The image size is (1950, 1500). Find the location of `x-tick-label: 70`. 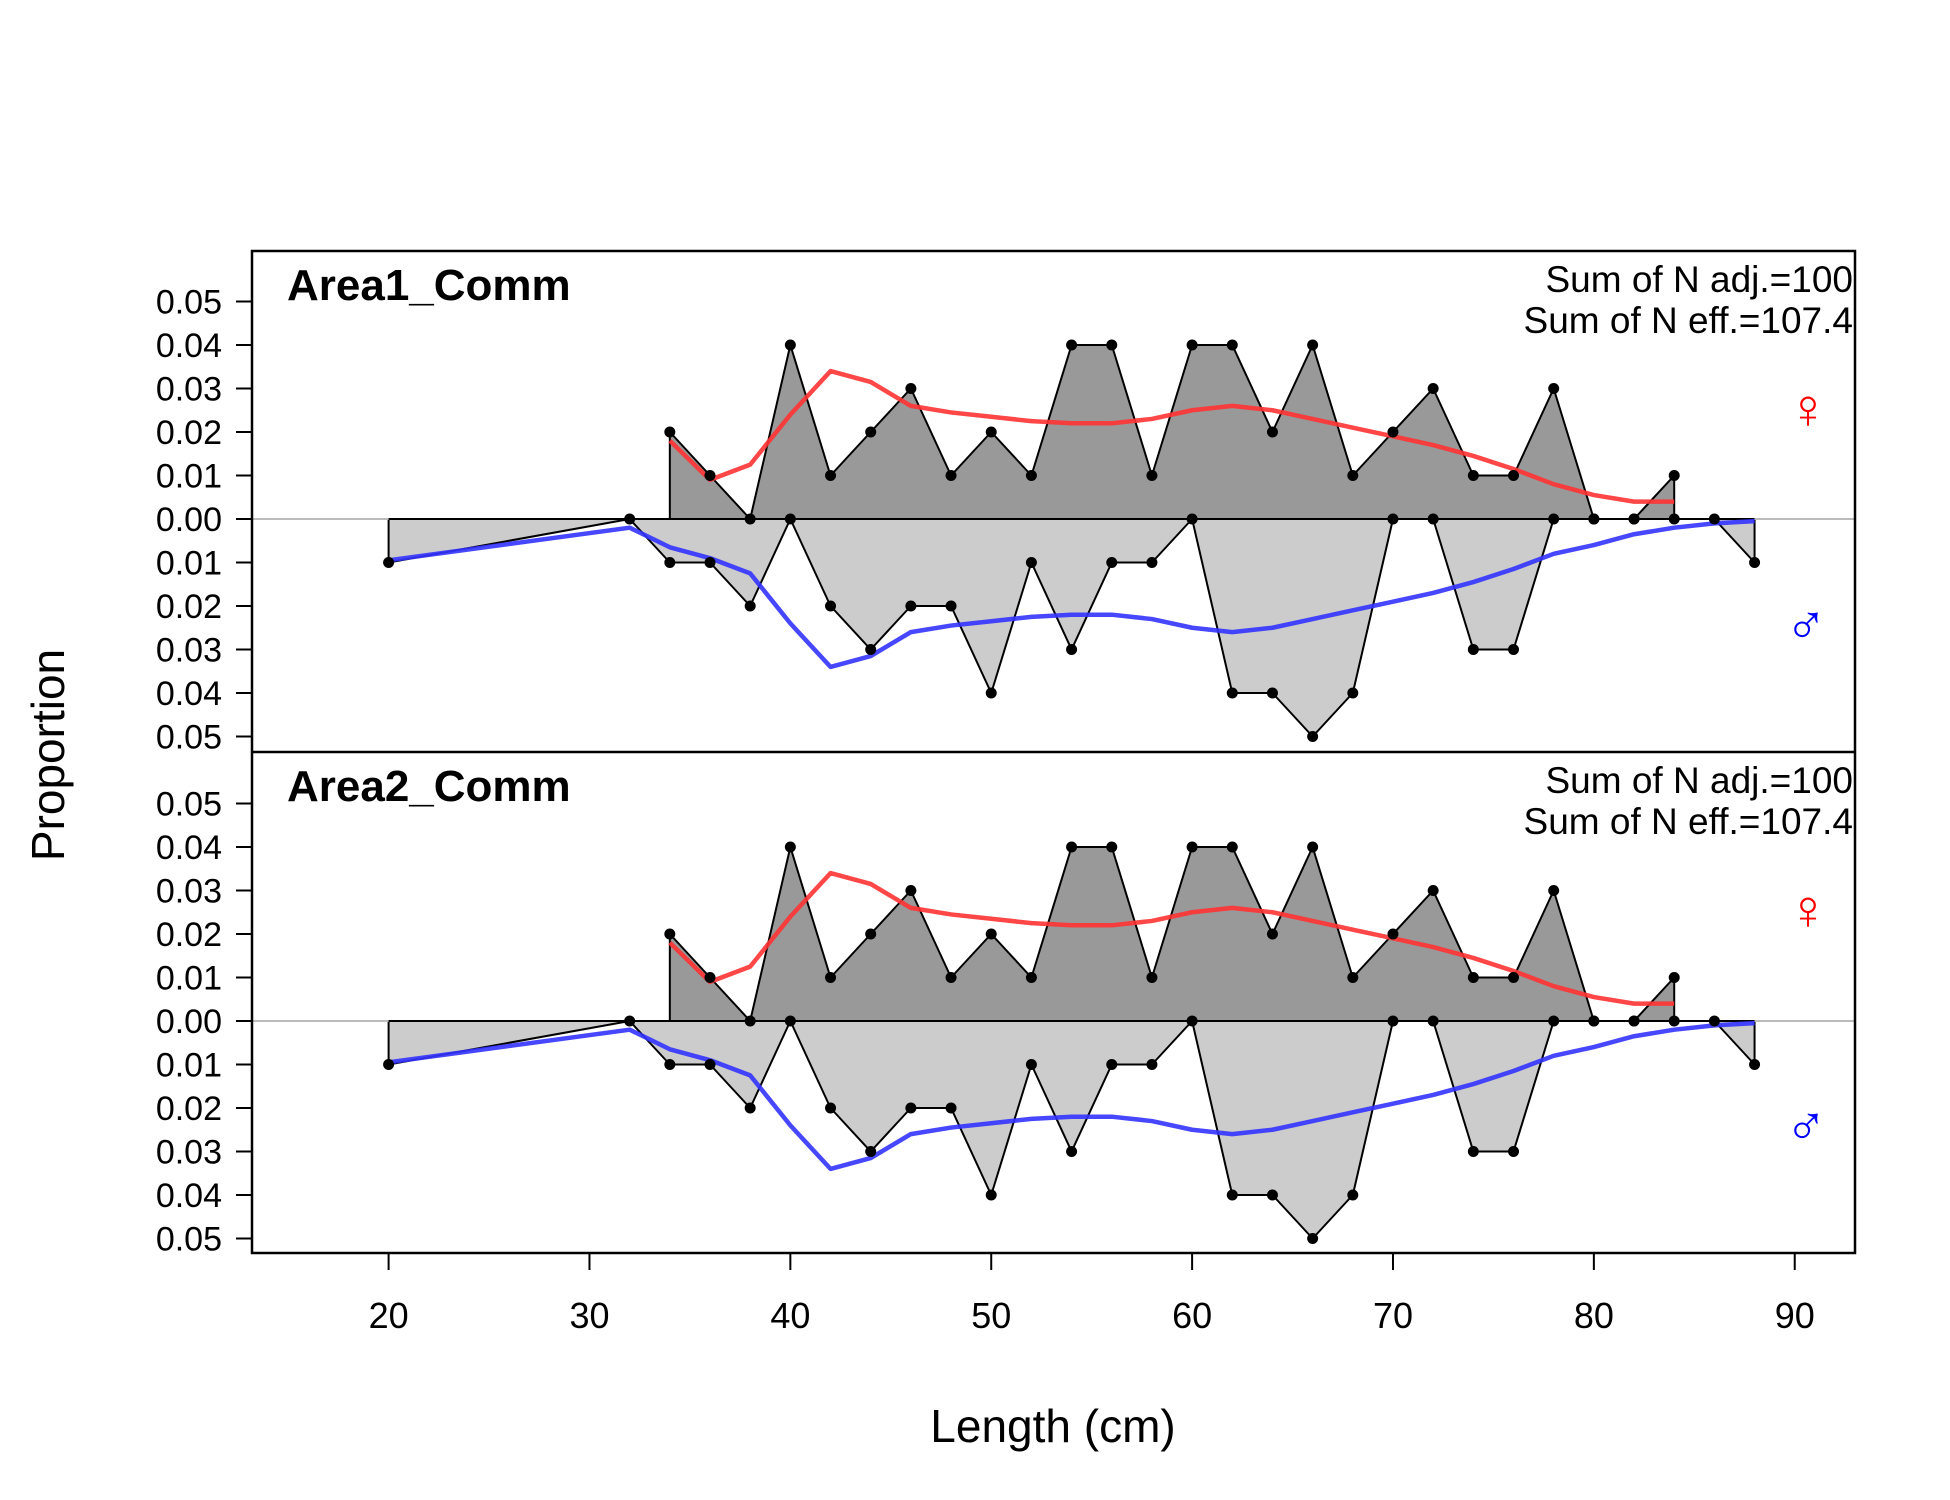

x-tick-label: 70 is located at coordinates (1393, 1315).